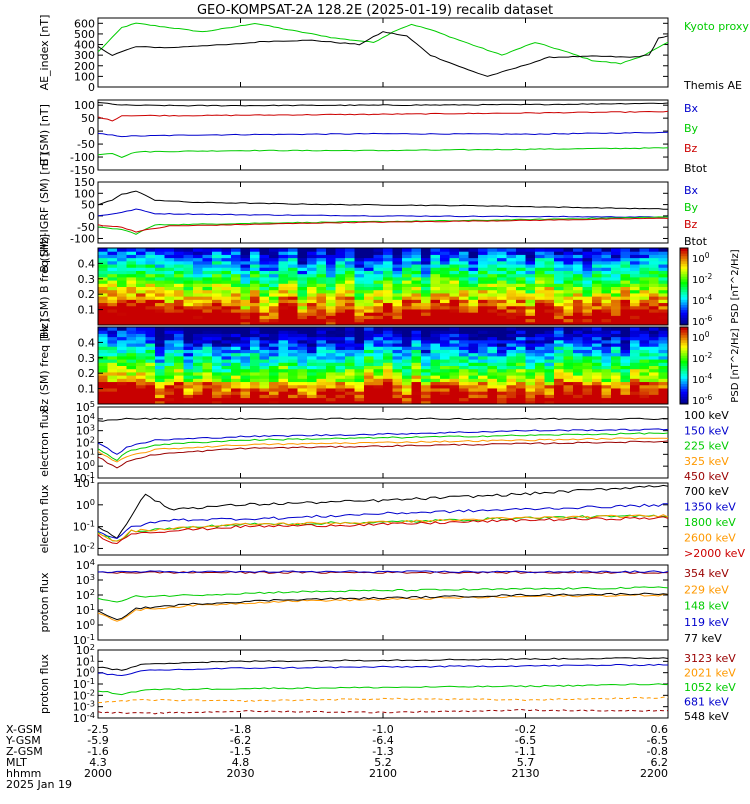 This screenshot has height=804, width=750. Describe the element at coordinates (383, 572) in the screenshot. I see `series-line` at that location.